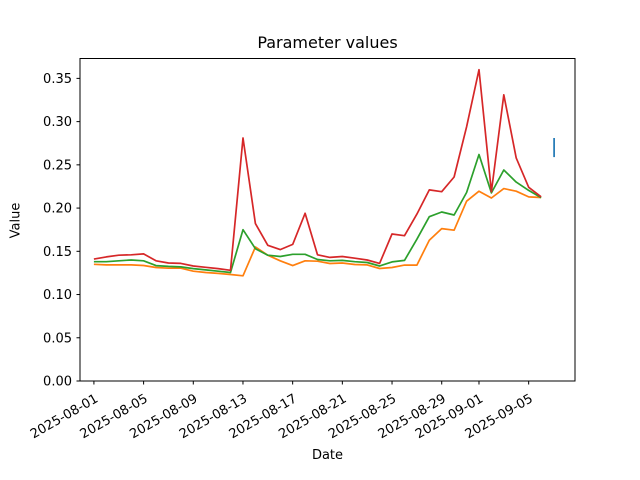  Describe the element at coordinates (57, 209) in the screenshot. I see `y-tick-label: 0.20` at that location.